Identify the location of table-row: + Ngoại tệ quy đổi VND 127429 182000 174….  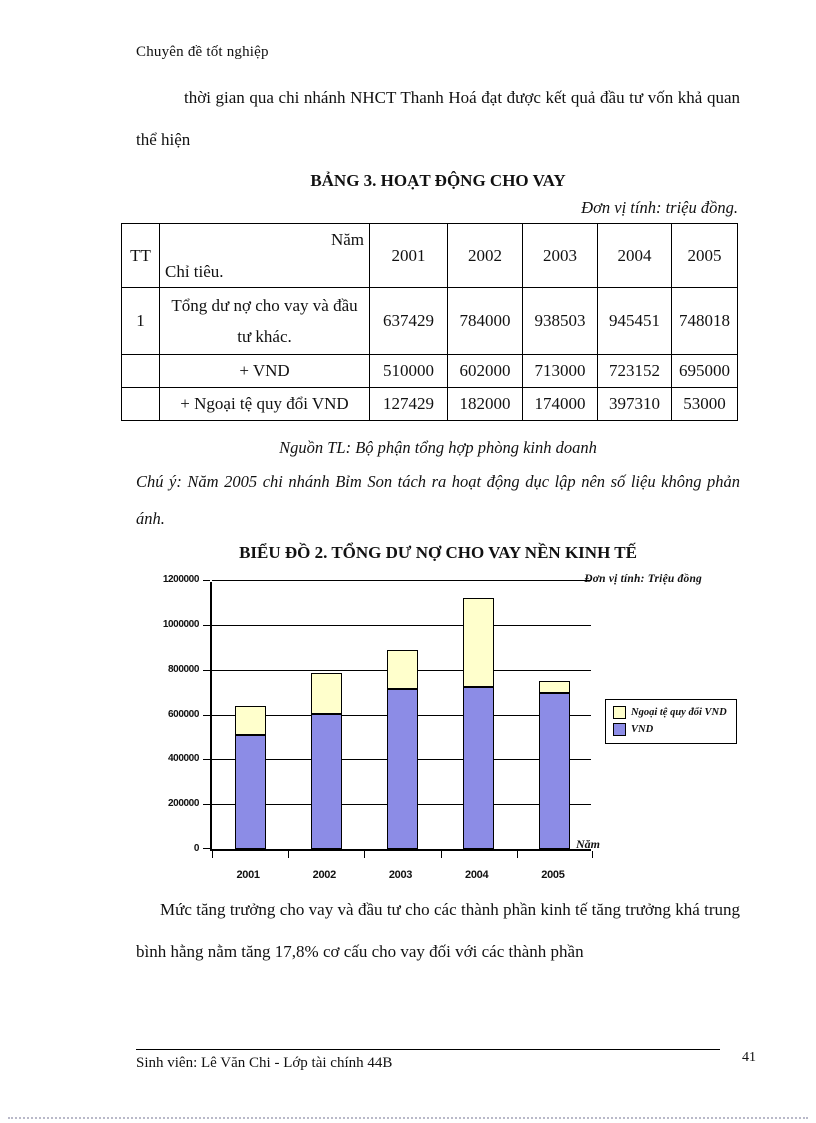
(429, 404).